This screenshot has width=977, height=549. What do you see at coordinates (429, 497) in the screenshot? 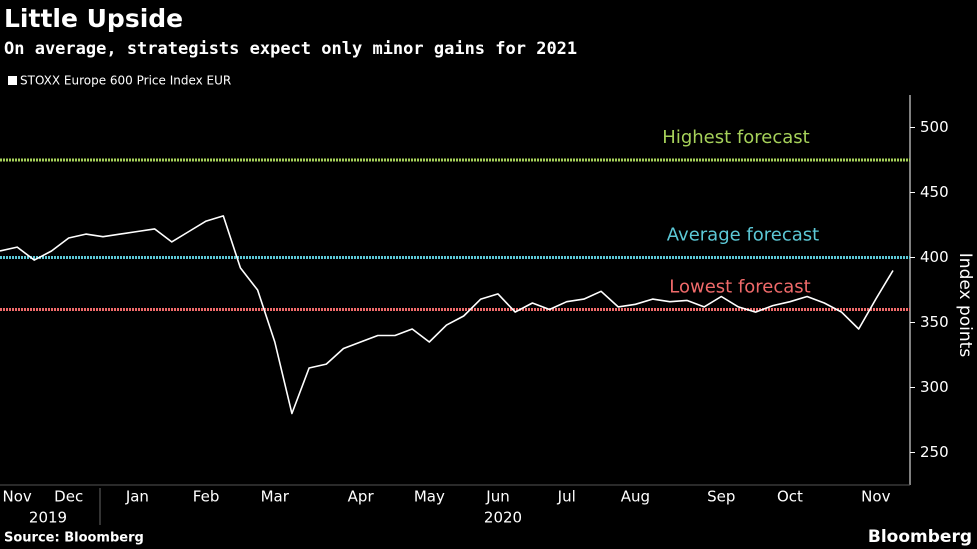
I see `x-tick-label: May` at bounding box center [429, 497].